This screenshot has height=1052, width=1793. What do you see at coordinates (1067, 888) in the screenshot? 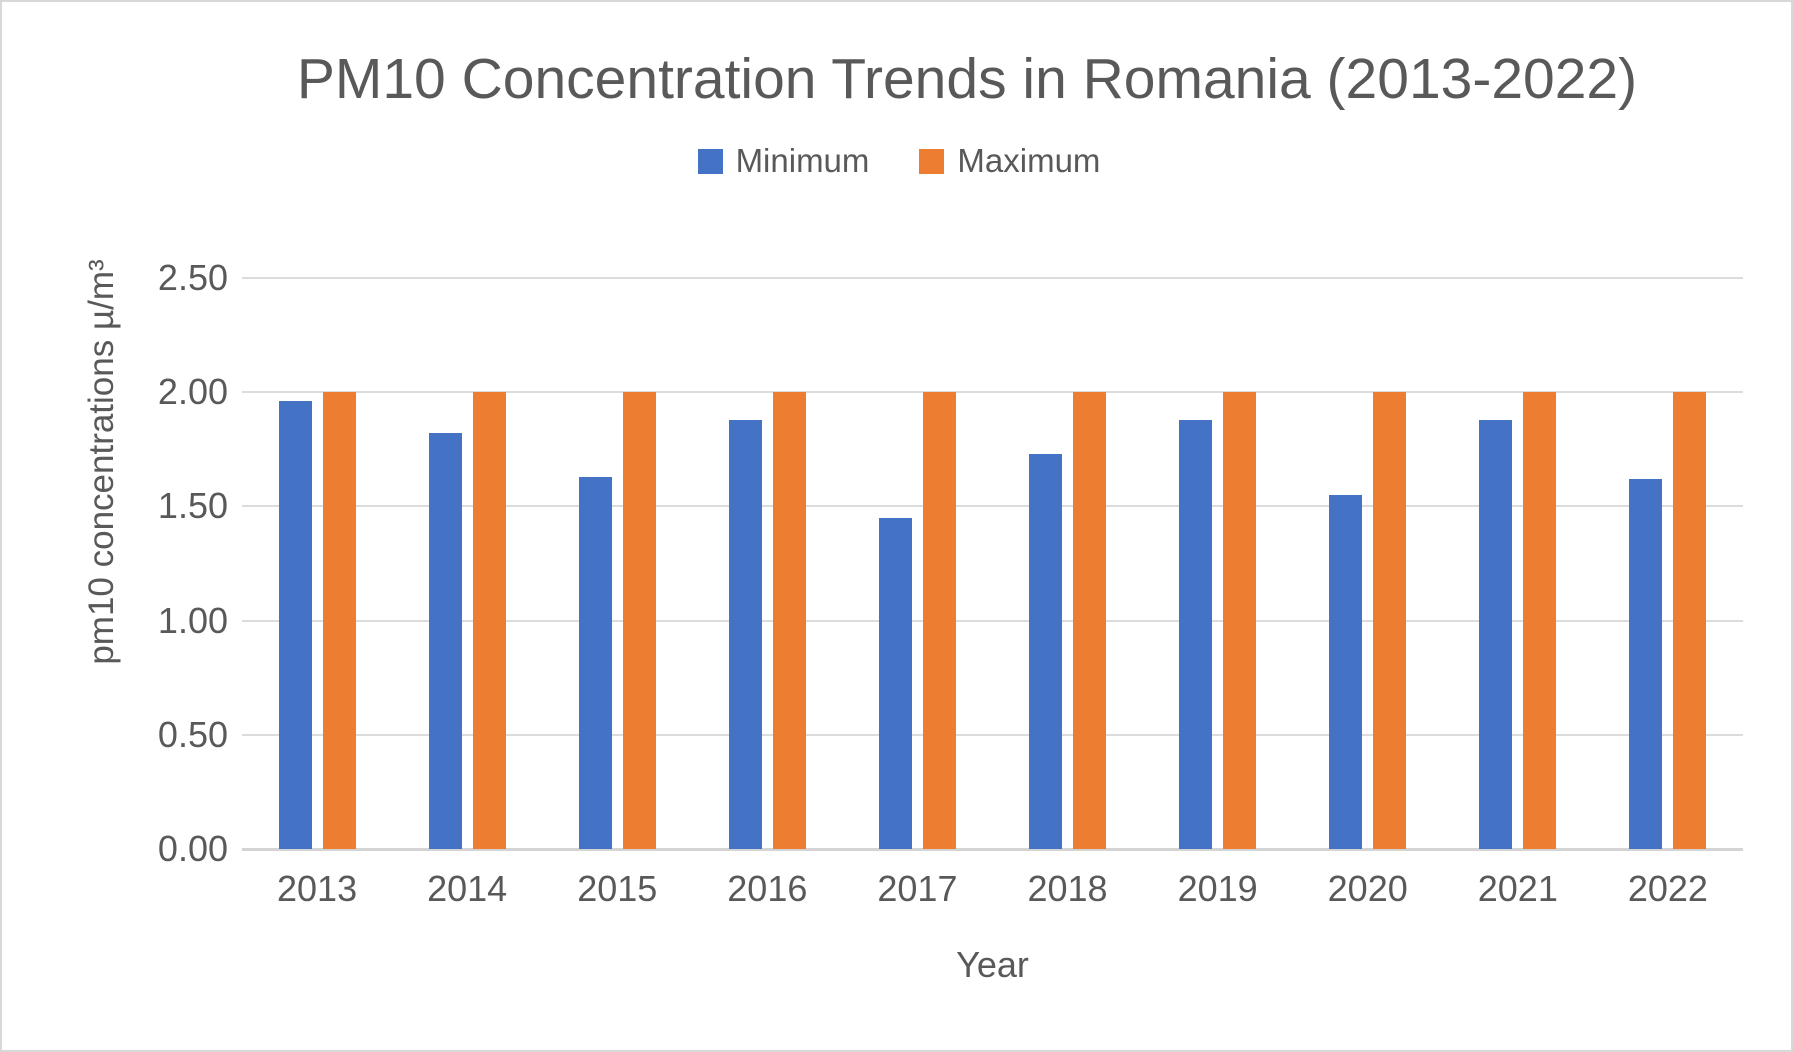
I see `x-tick-label-2018: 2018` at bounding box center [1067, 888].